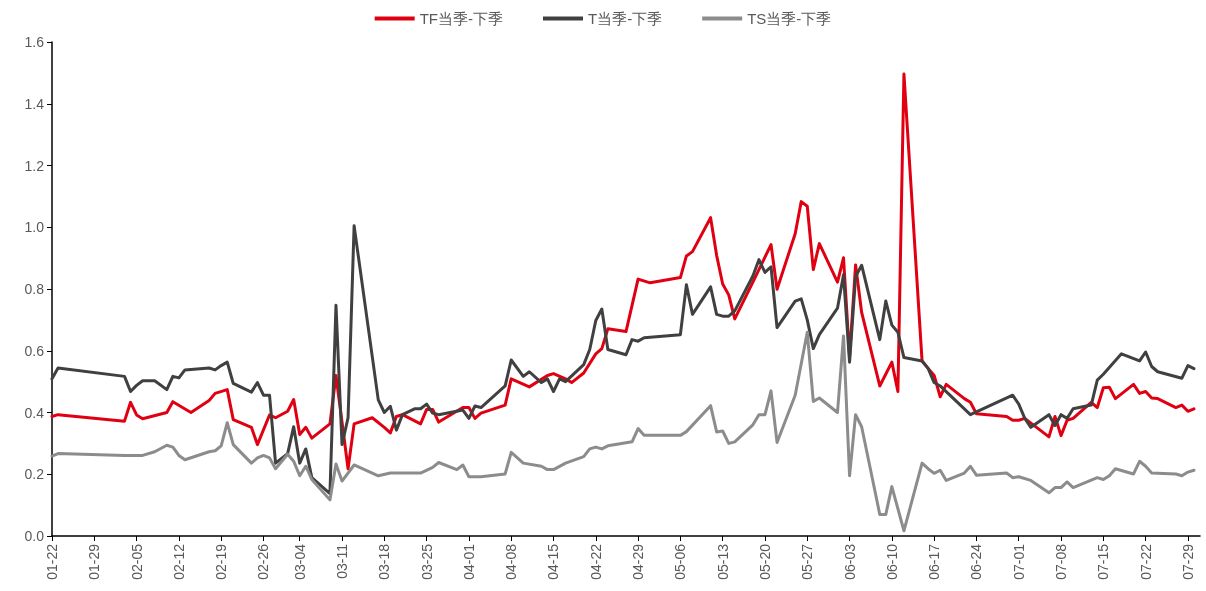  What do you see at coordinates (461, 18) in the screenshot?
I see `legend-label: TF当季-下季` at bounding box center [461, 18].